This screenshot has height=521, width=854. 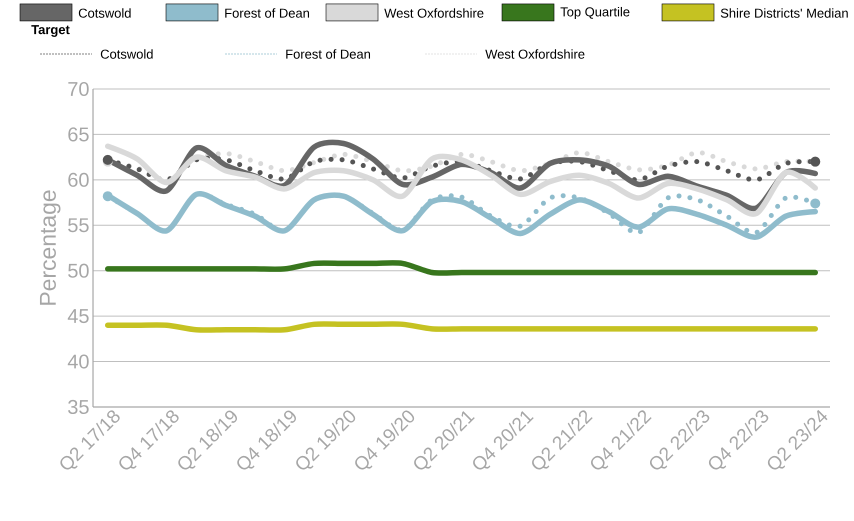 I want to click on y-tick-label: 45, so click(x=78, y=316).